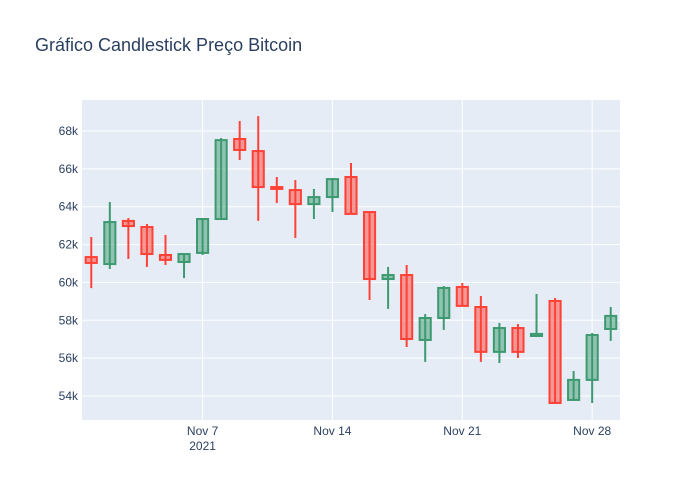 This screenshot has width=700, height=500. I want to click on x-tick-label: Nov 7 2021, so click(203, 438).